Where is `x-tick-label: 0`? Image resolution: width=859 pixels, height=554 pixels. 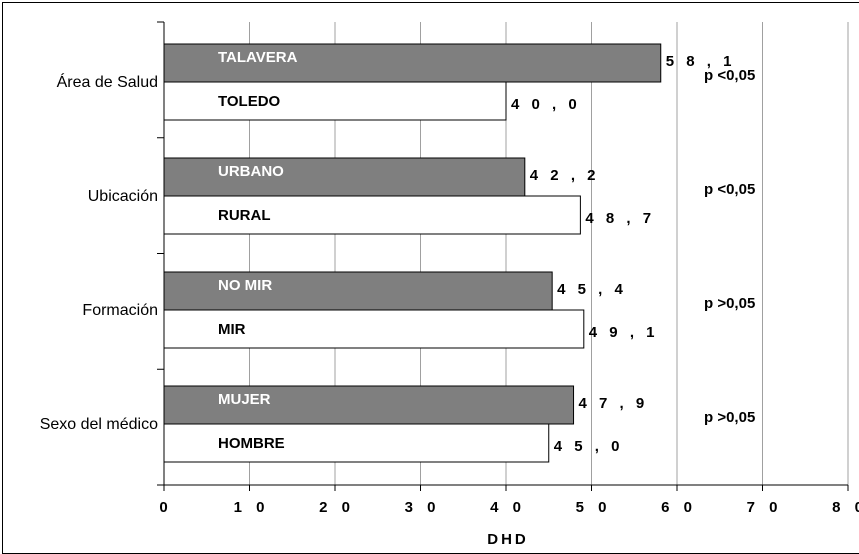
x-tick-label: 0 is located at coordinates (165, 507).